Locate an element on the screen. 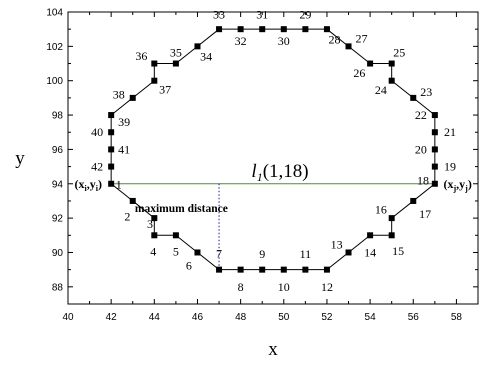 The image size is (488, 365). point-label-7: 7 is located at coordinates (219, 253).